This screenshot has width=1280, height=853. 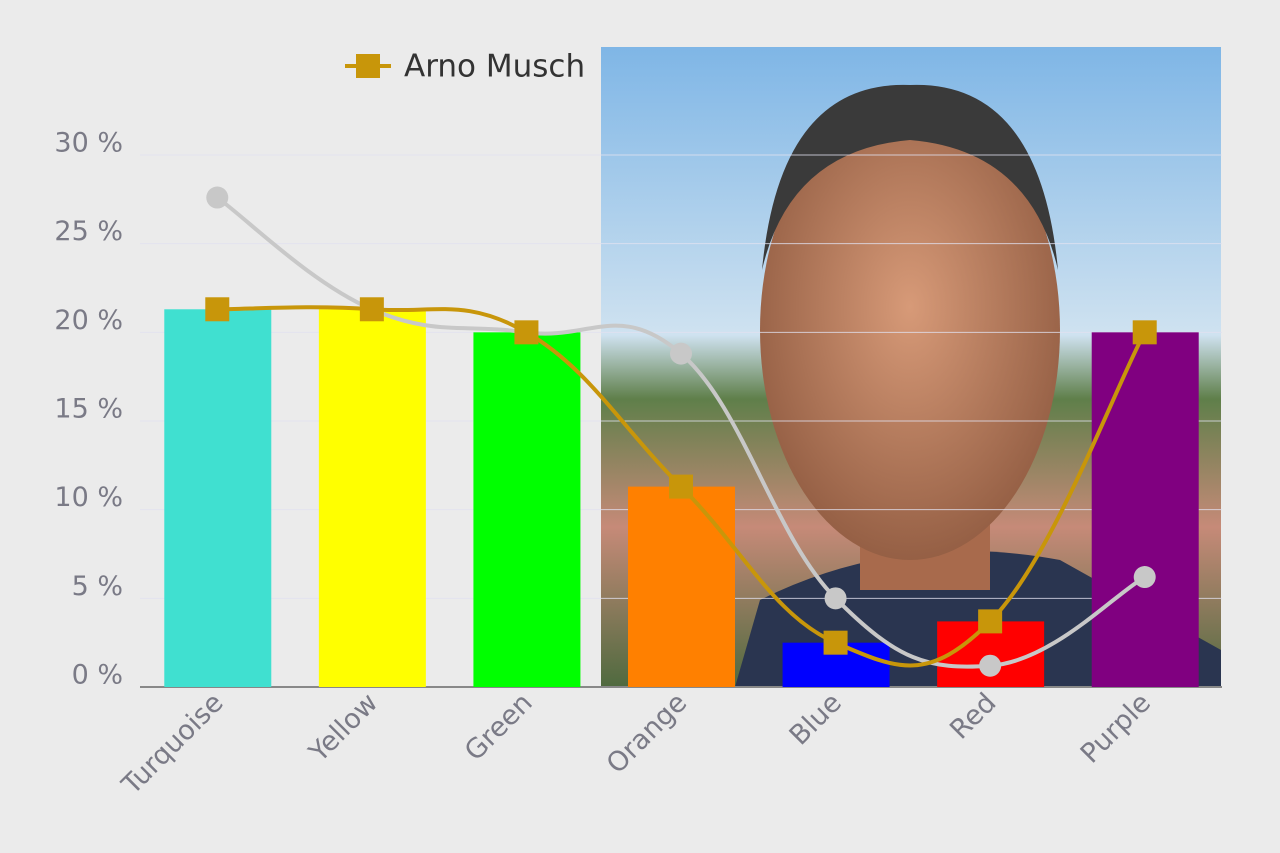 I want to click on y-tick-label: 0 %, so click(x=97, y=675).